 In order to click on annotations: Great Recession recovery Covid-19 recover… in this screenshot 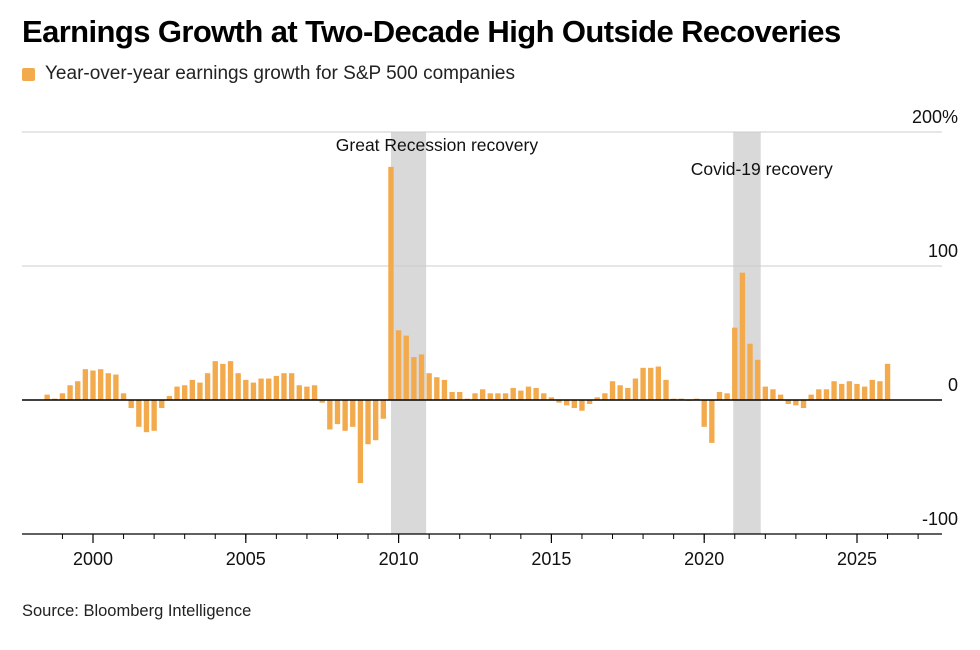, I will do `click(584, 157)`.